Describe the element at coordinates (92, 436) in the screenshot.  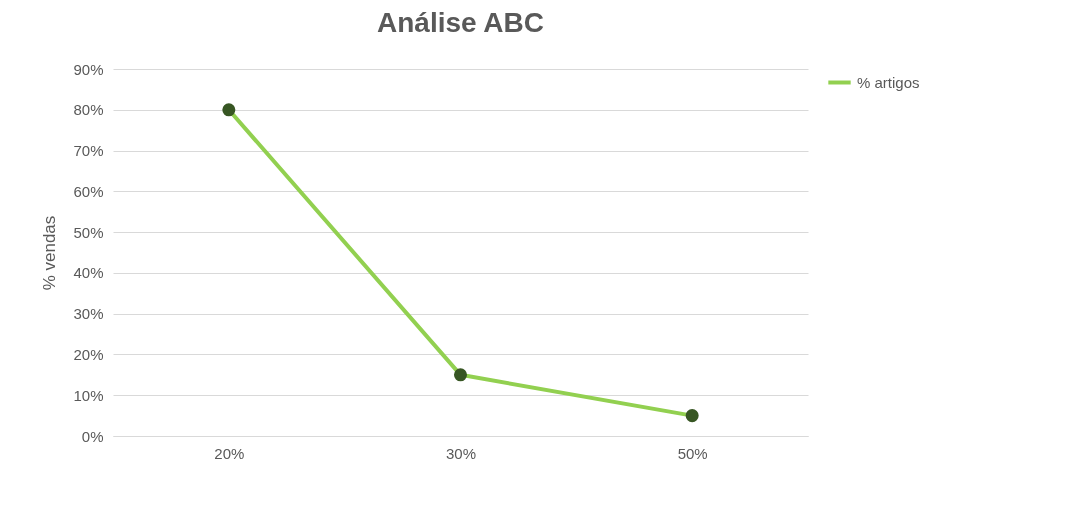
I see `y-tick-label: 0%` at that location.